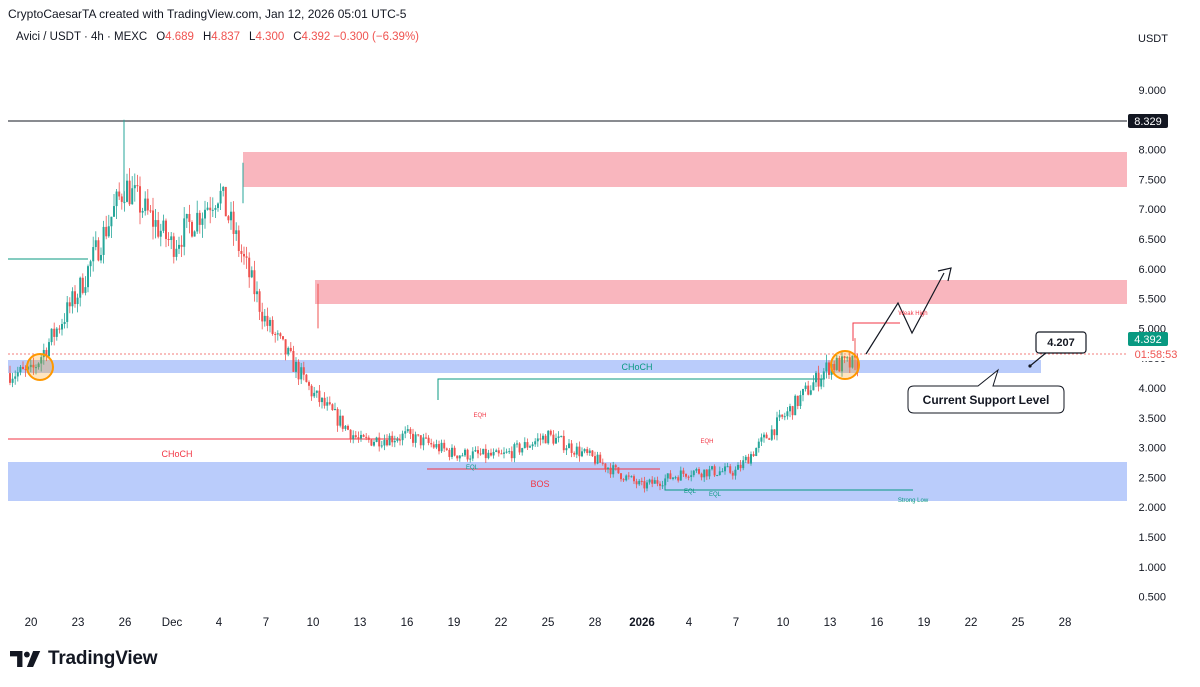 The image size is (1200, 687). I want to click on strong-low-label: Strong Low, so click(913, 501).